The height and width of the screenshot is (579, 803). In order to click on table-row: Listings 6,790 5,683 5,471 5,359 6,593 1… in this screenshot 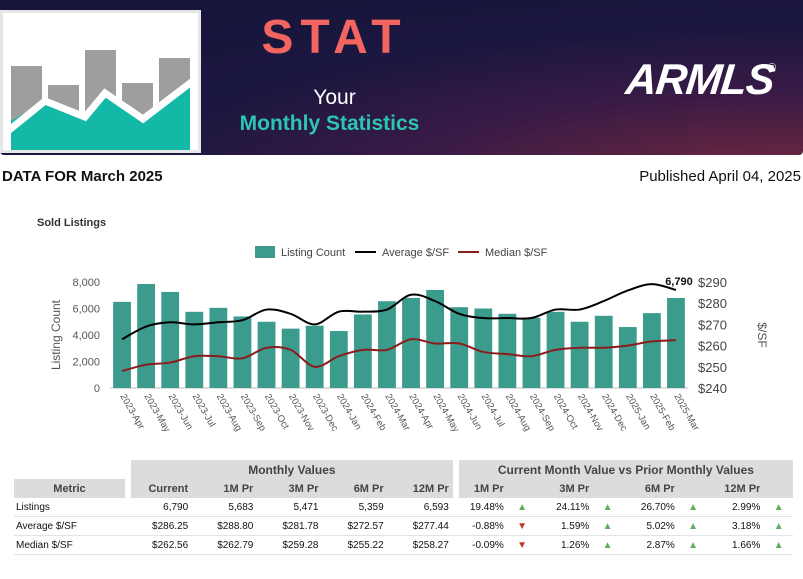, I will do `click(403, 507)`.